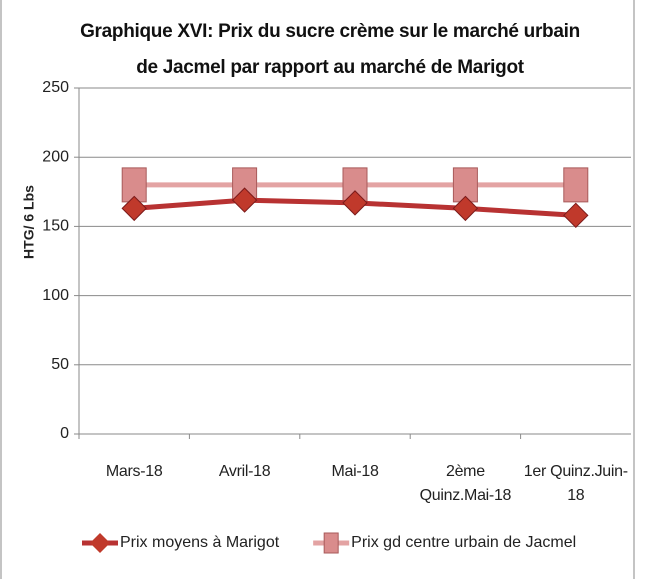  I want to click on x-tick-label: 1er Quinz.Juin-18, so click(575, 483).